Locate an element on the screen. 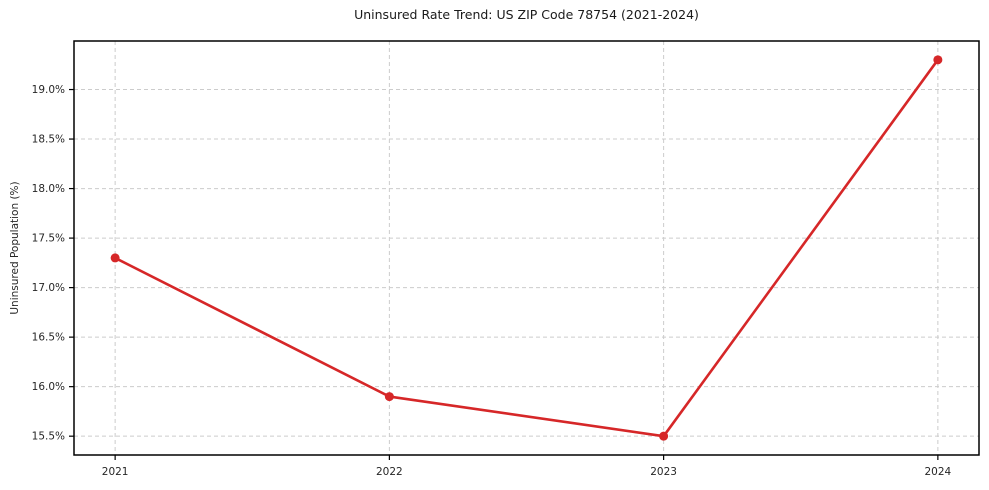 The image size is (989, 490). y-tick-label: 18.0% is located at coordinates (48, 189).